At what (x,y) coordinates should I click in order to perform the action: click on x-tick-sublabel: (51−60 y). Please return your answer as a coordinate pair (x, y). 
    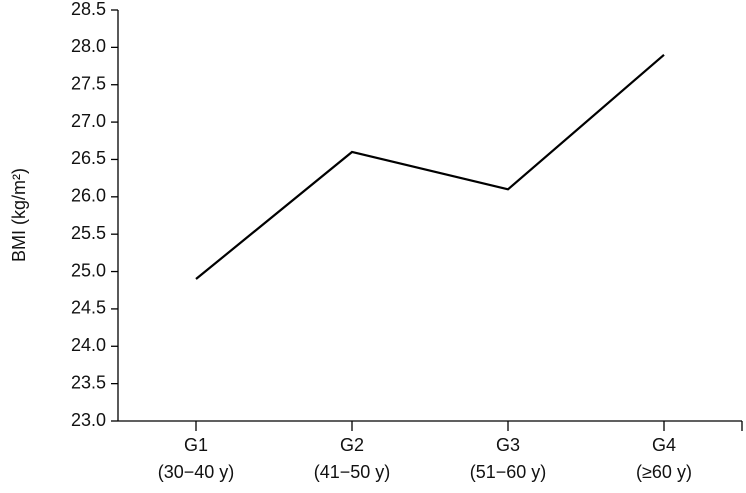
    Looking at the image, I should click on (508, 472).